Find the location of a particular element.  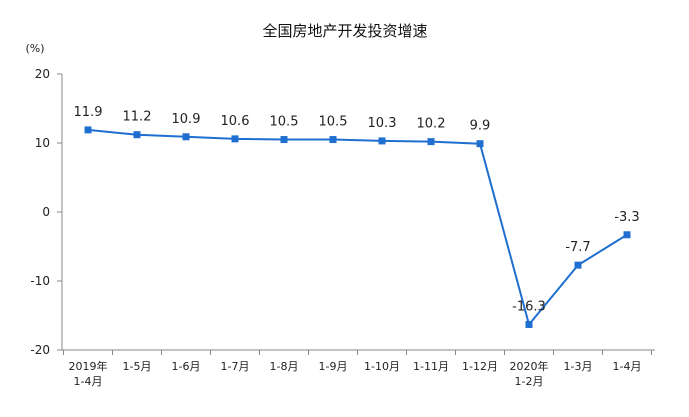

data-label: 11.9 is located at coordinates (88, 112).